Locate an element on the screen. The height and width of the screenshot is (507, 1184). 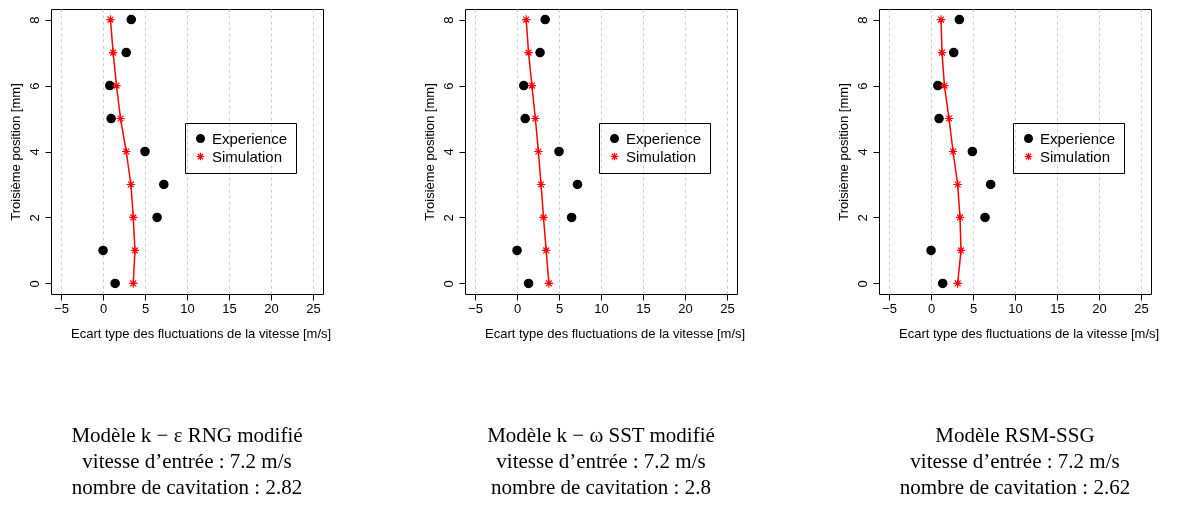
text: nombre de cavitation : 2.62 is located at coordinates (1015, 487).